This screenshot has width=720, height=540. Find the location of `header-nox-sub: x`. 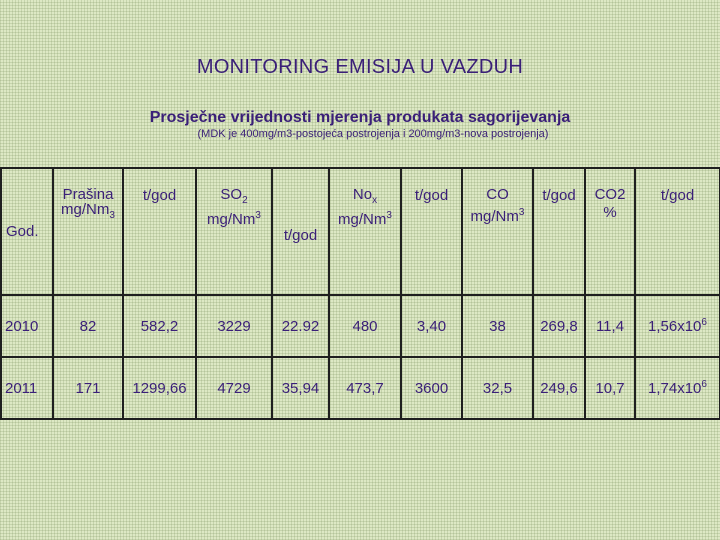

header-nox-sub: x is located at coordinates (375, 200).